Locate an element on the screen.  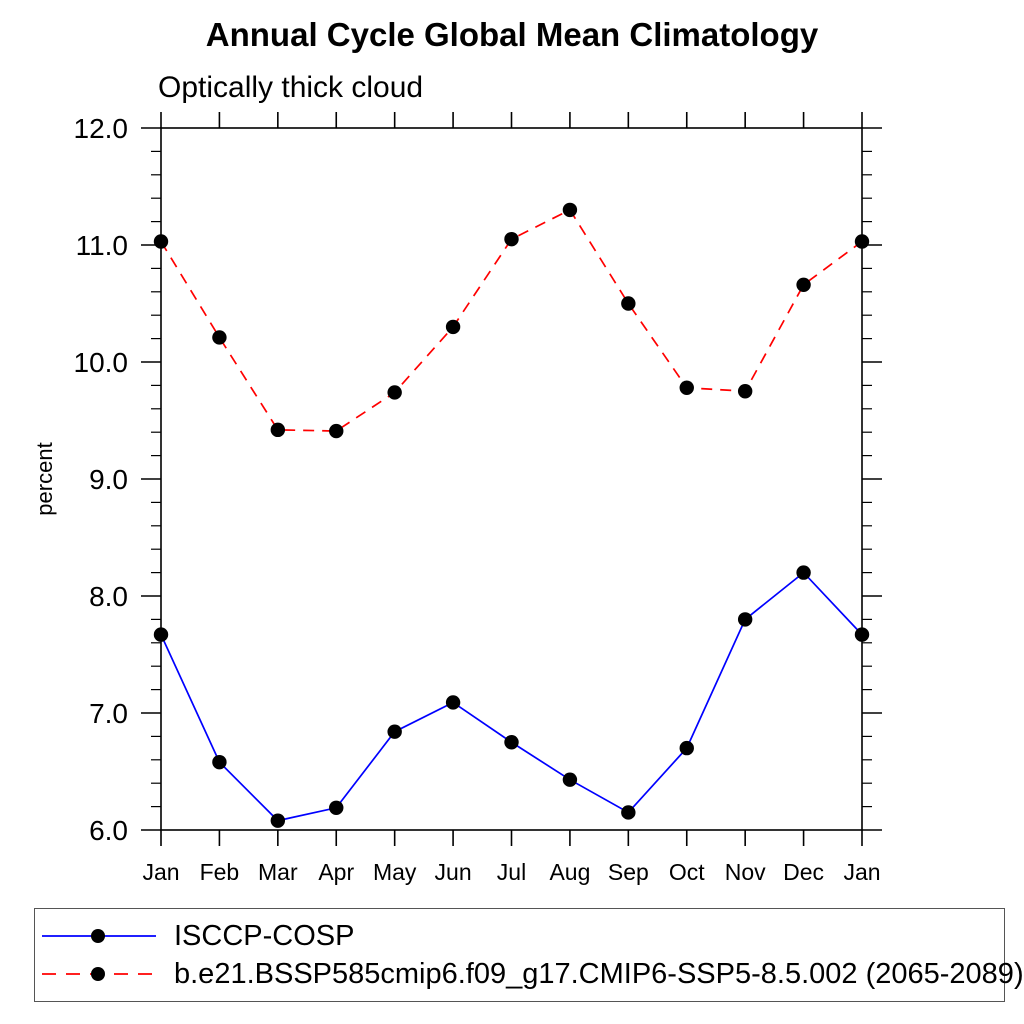
x-axis-tick-label: Feb is located at coordinates (220, 872).